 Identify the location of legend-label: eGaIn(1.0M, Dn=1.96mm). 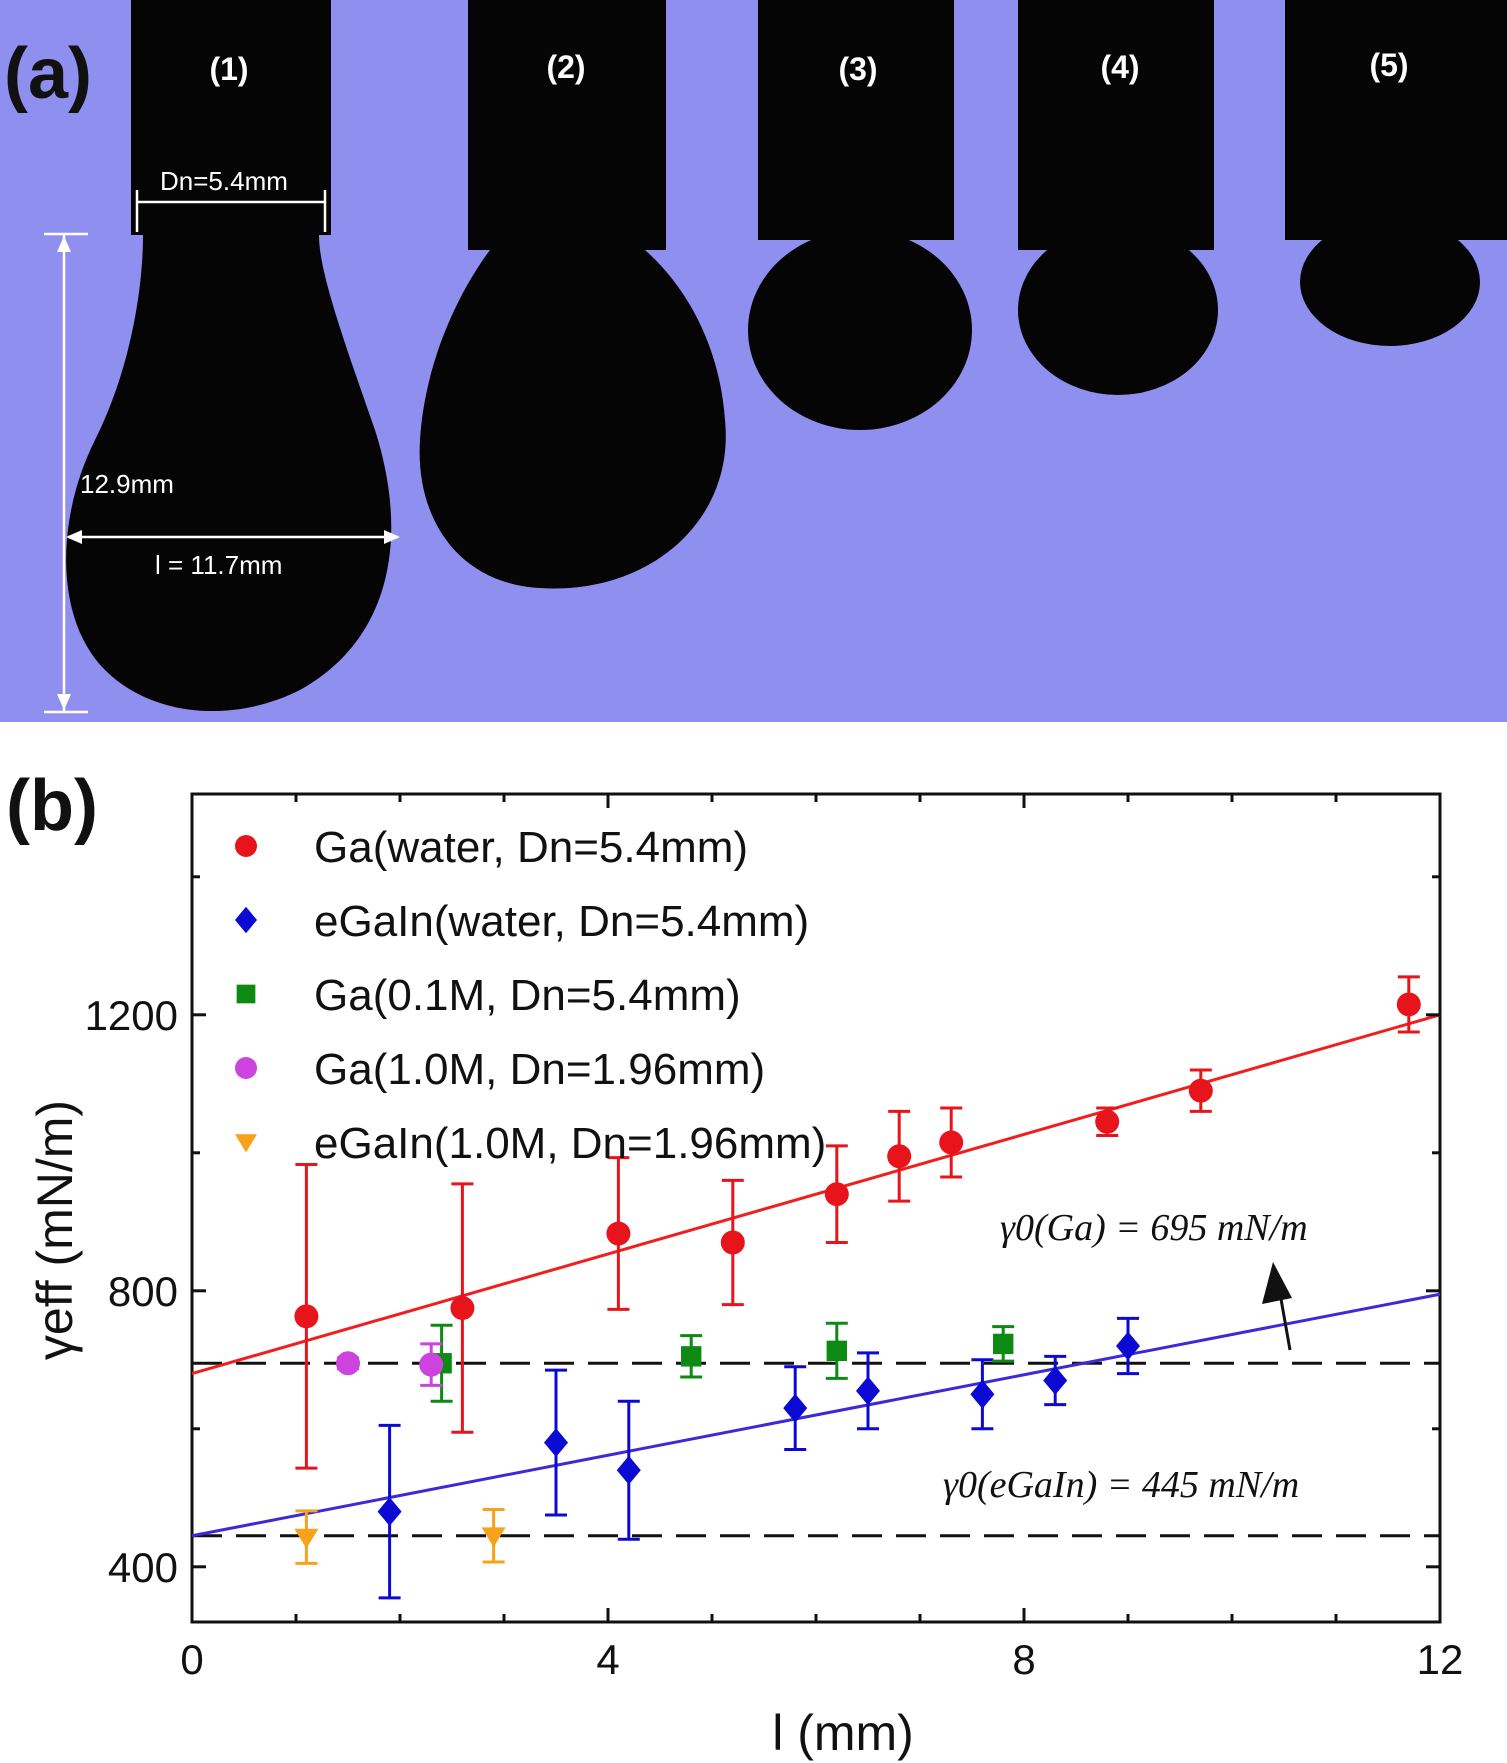
(570, 1143).